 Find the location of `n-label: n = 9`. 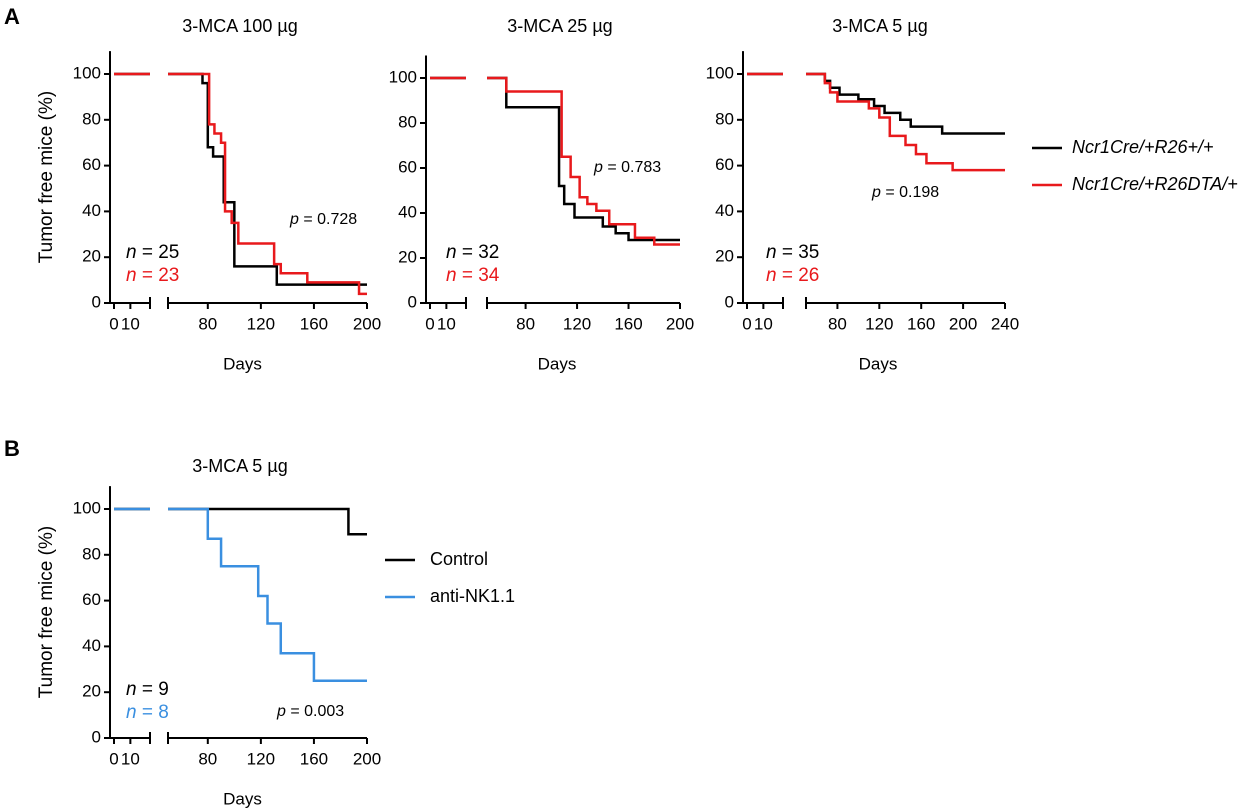

n-label: n = 9 is located at coordinates (147, 689).